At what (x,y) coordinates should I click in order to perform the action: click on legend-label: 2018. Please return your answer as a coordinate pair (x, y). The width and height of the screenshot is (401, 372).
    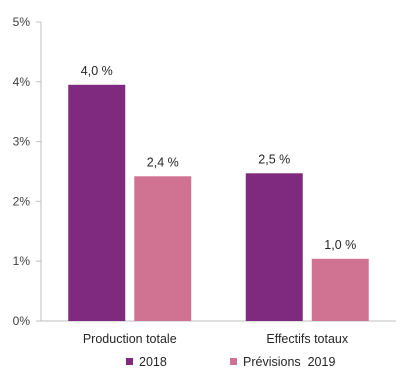
    Looking at the image, I should click on (153, 362).